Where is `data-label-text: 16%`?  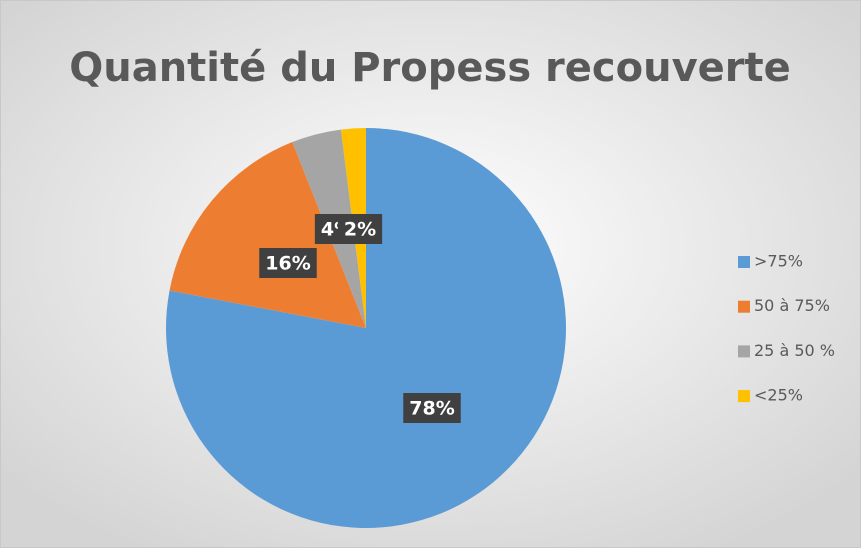 data-label-text: 16% is located at coordinates (287, 264).